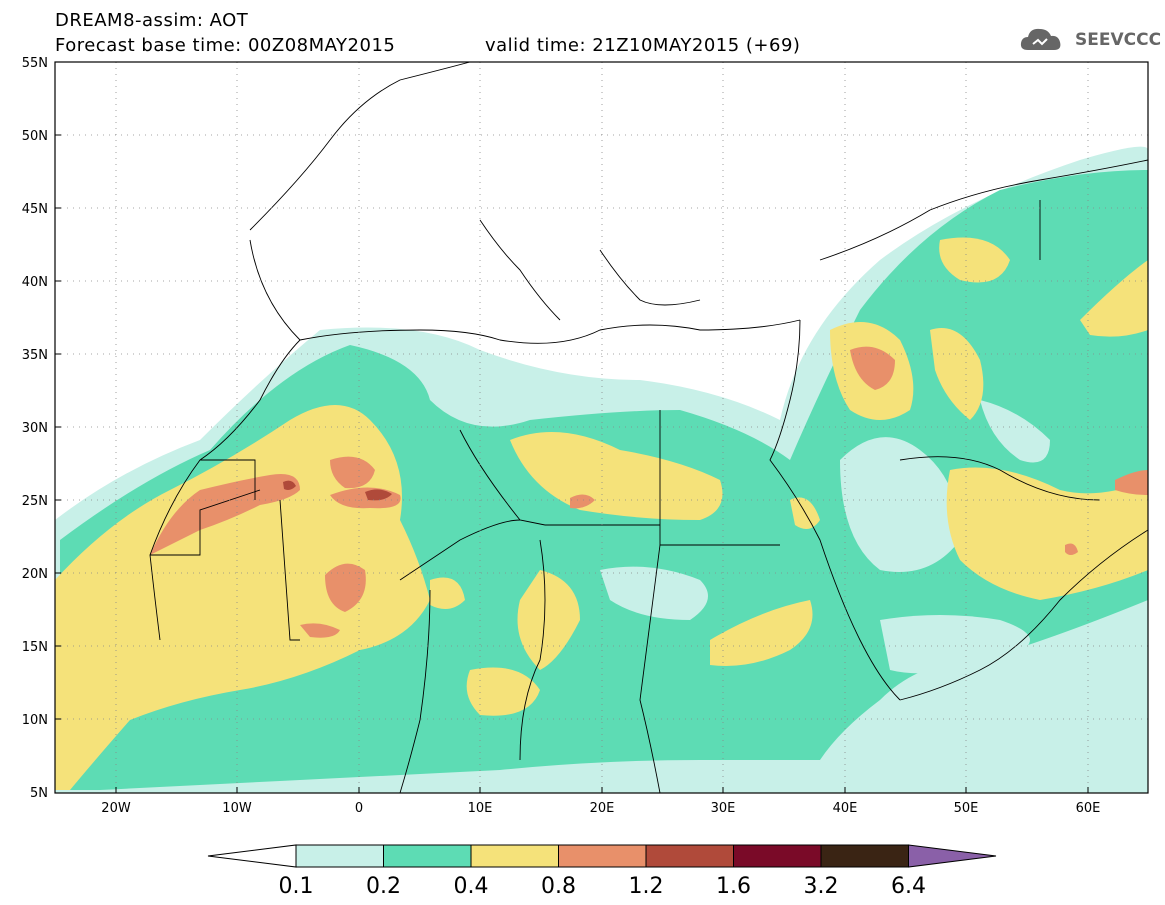 This screenshot has height=905, width=1165. I want to click on lat-label: 45N, so click(35, 209).